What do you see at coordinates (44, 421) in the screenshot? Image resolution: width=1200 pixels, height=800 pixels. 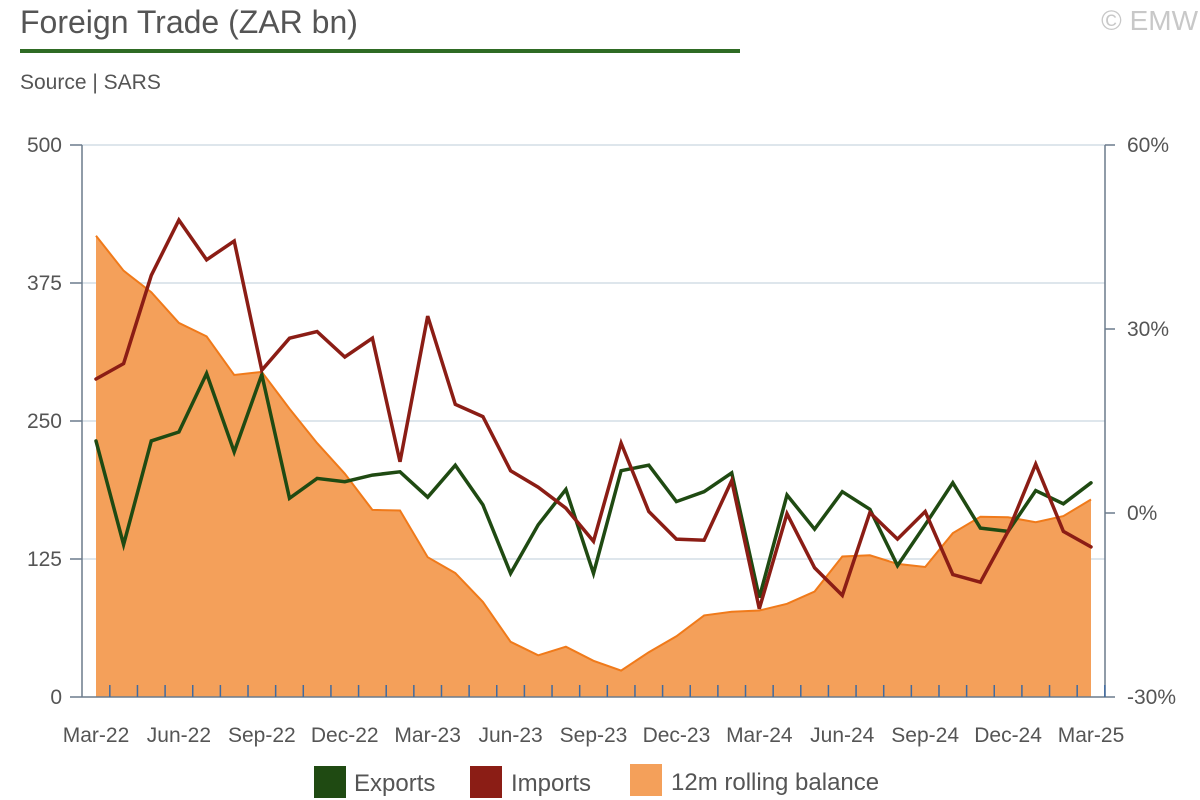 I see `left-tick-label: 250` at bounding box center [44, 421].